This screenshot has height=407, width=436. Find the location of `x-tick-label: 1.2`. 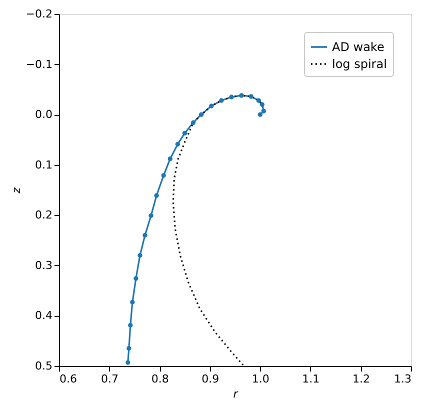

x-tick-label: 1.2 is located at coordinates (361, 379).